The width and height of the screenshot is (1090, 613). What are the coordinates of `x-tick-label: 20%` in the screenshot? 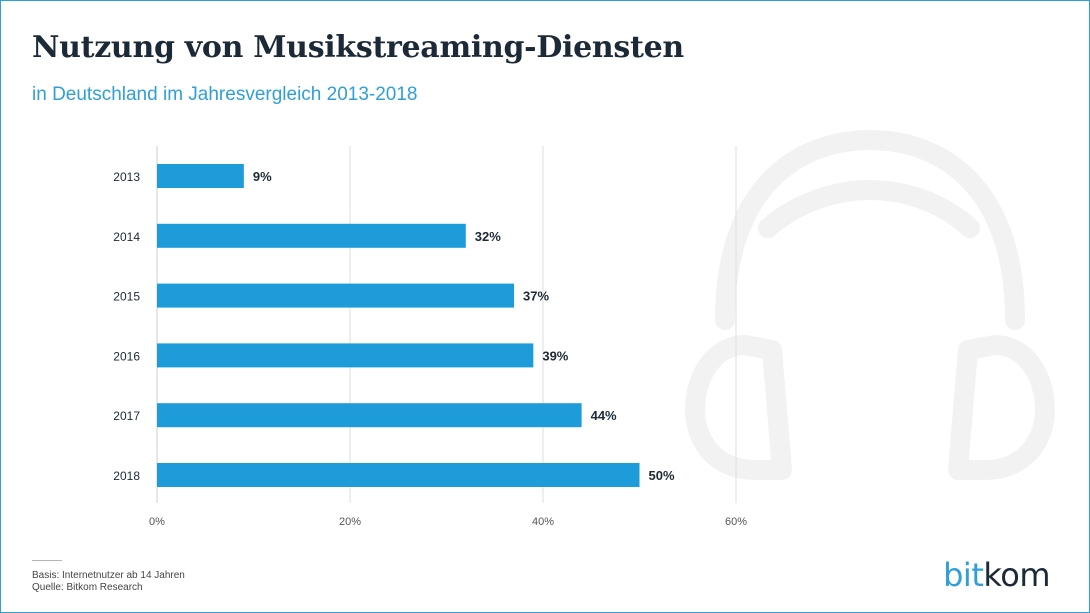 It's located at (350, 522).